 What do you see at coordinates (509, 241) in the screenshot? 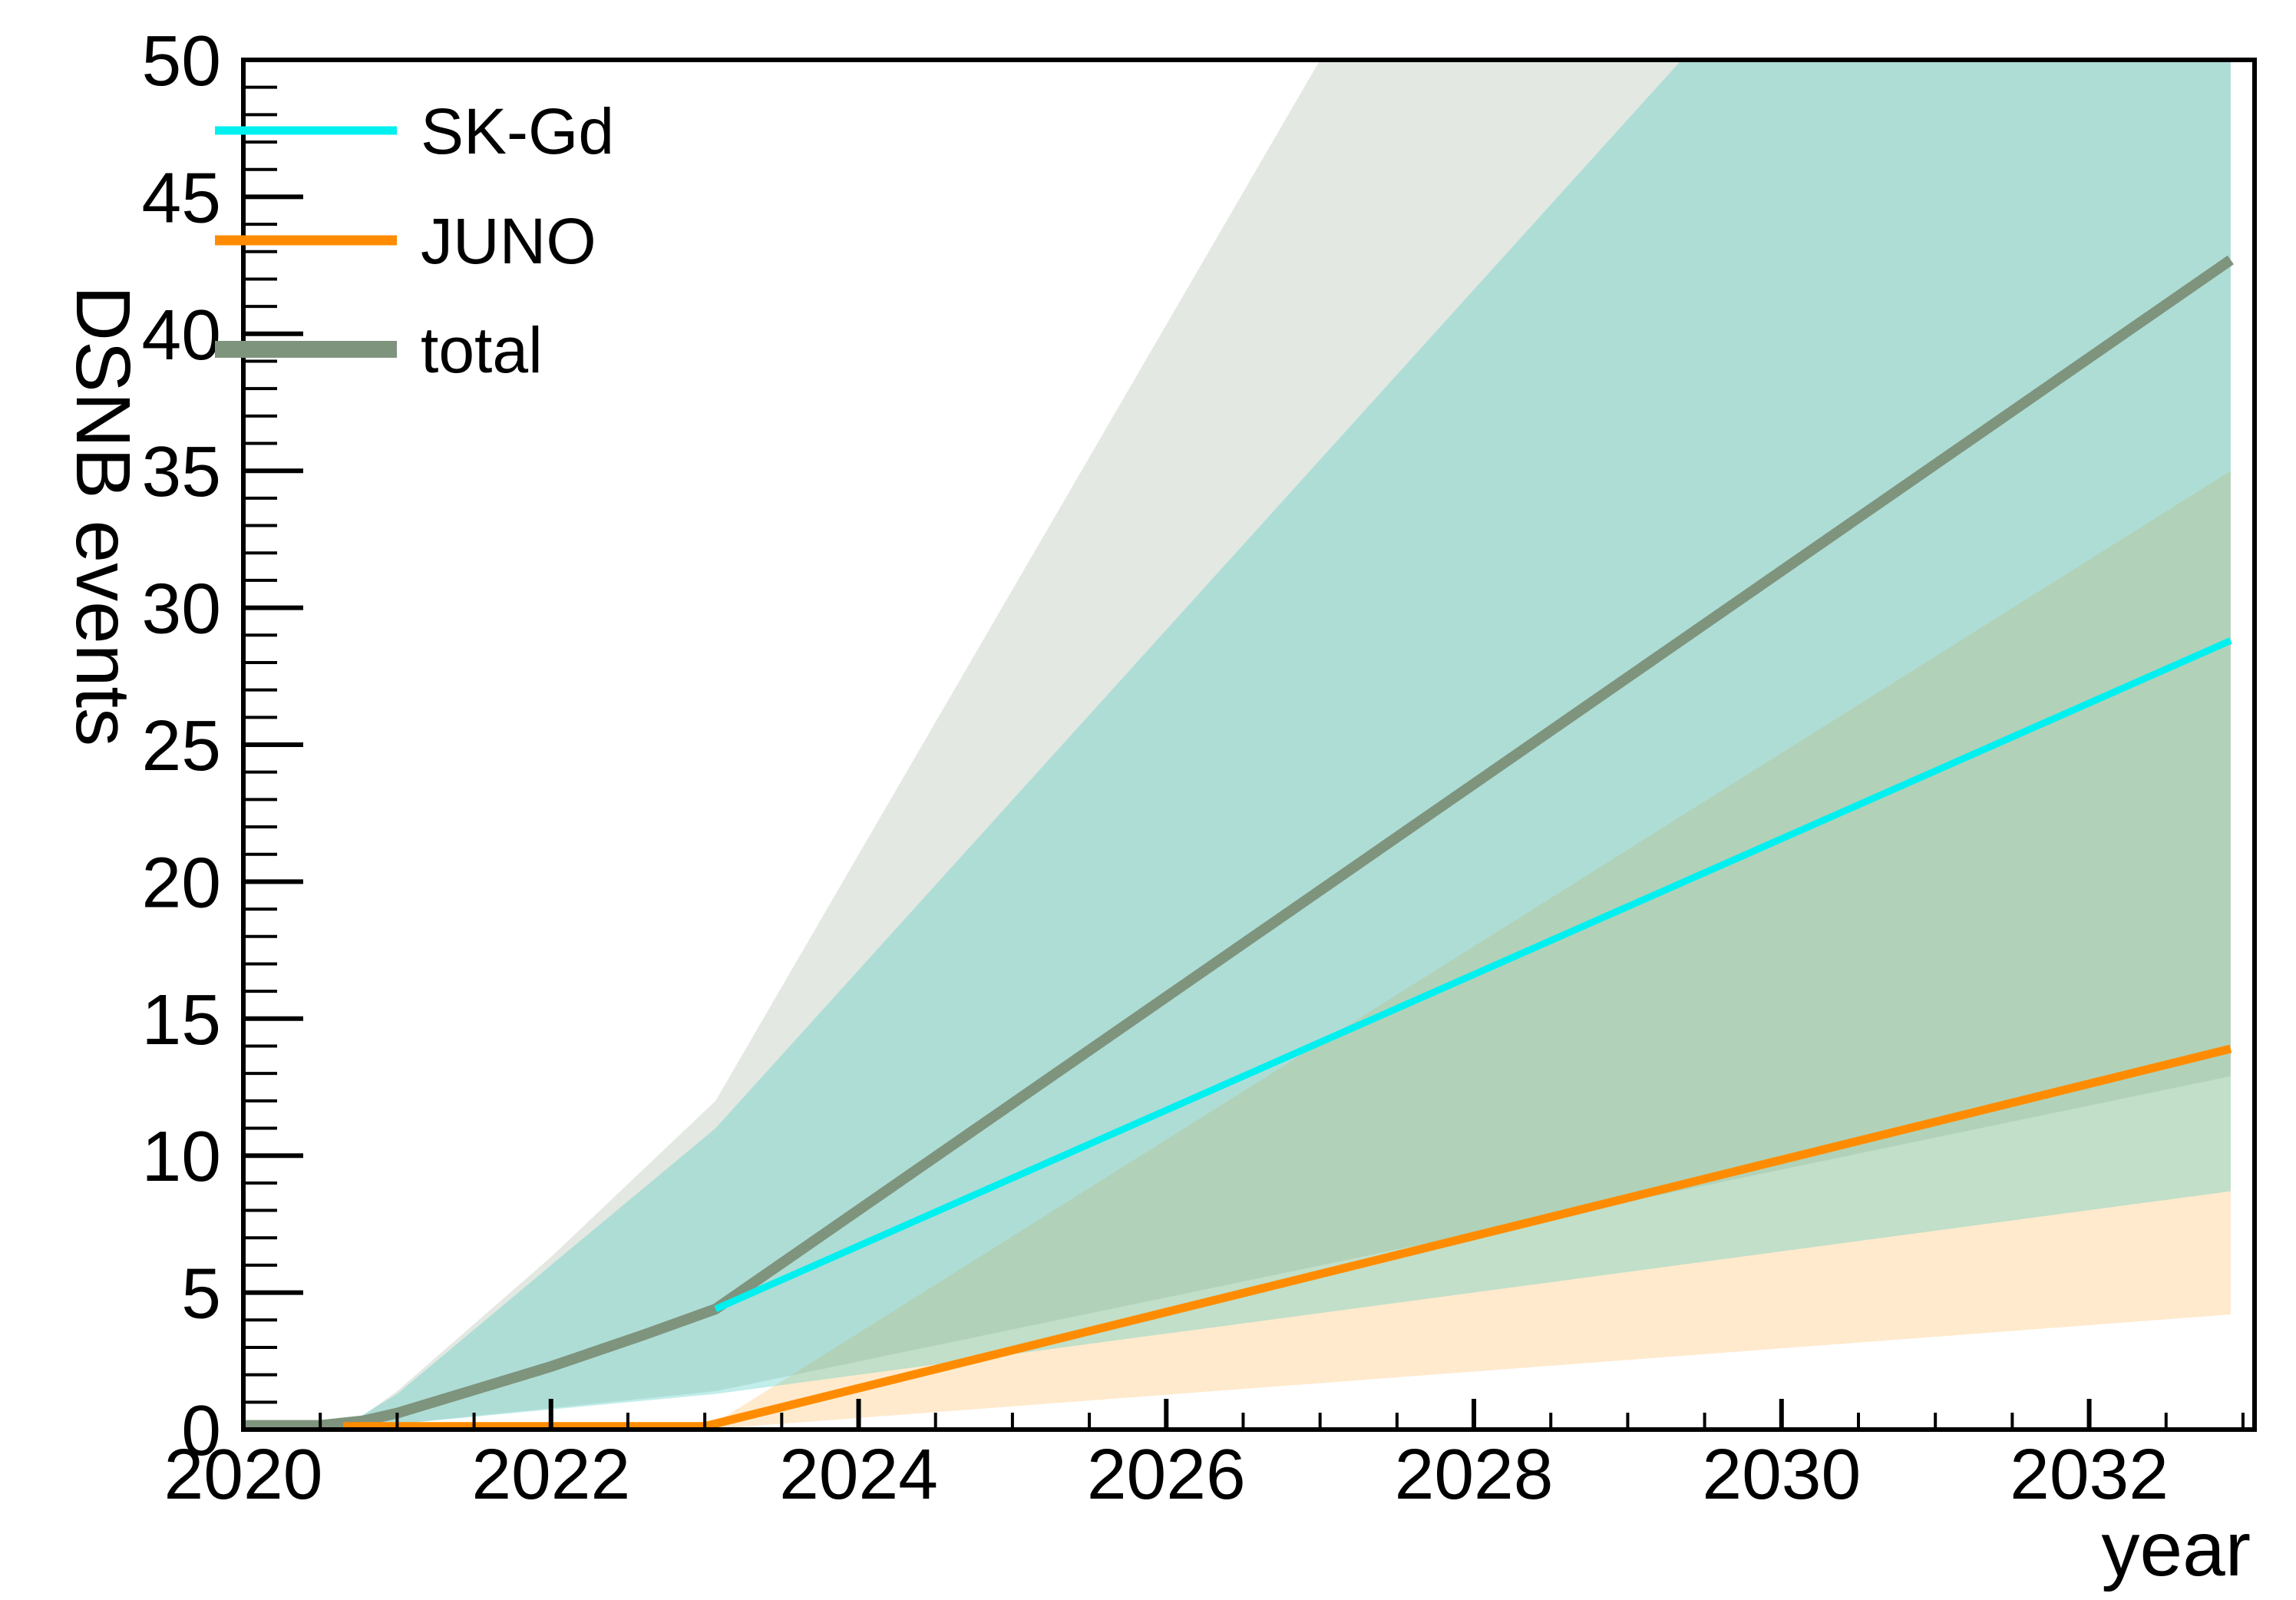
I see `legend-label-juno: JUNO` at bounding box center [509, 241].